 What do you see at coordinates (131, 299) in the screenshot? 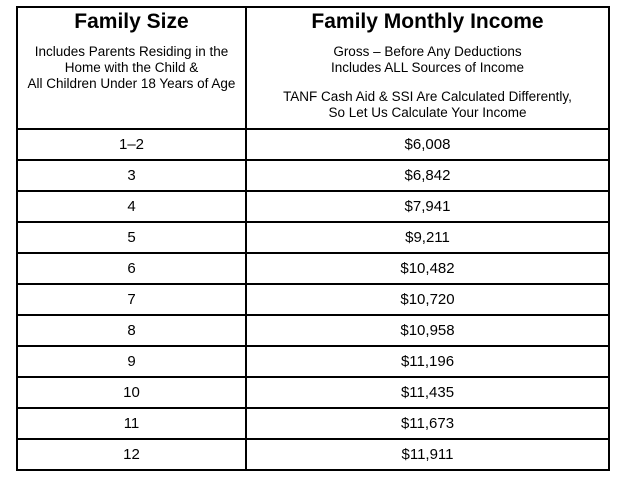
I see `family-size-cell: 7` at bounding box center [131, 299].